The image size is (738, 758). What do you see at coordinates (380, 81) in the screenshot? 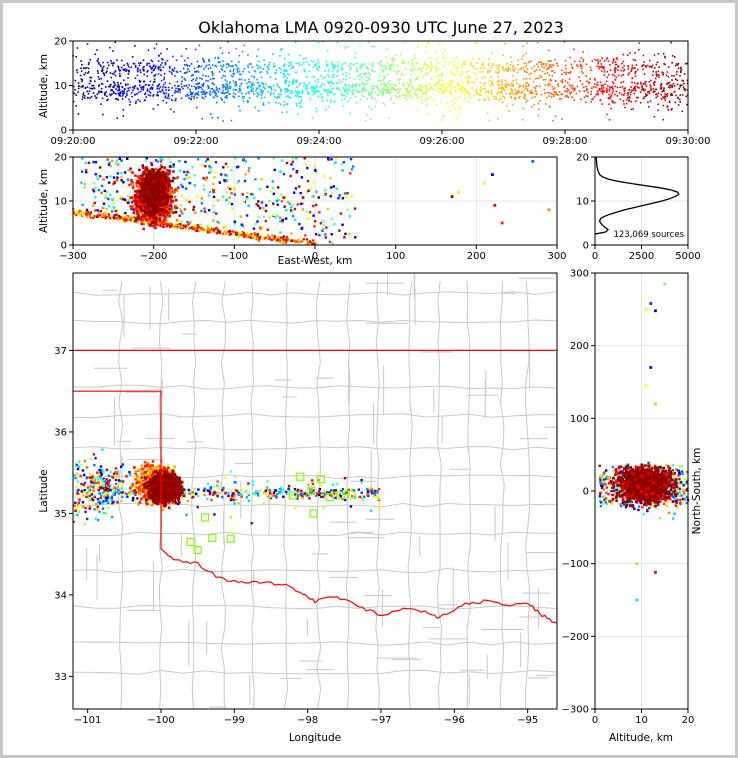
I see `altitude-time-sources` at bounding box center [380, 81].